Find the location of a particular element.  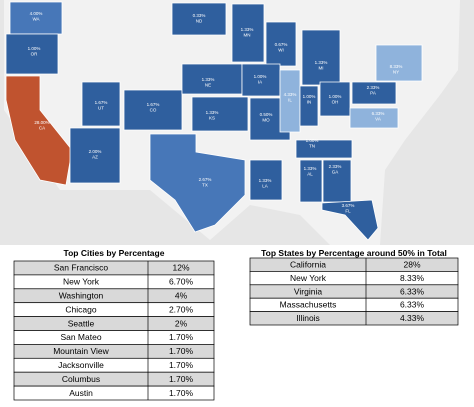

table-title: Top Cities by Percentage is located at coordinates (114, 253).